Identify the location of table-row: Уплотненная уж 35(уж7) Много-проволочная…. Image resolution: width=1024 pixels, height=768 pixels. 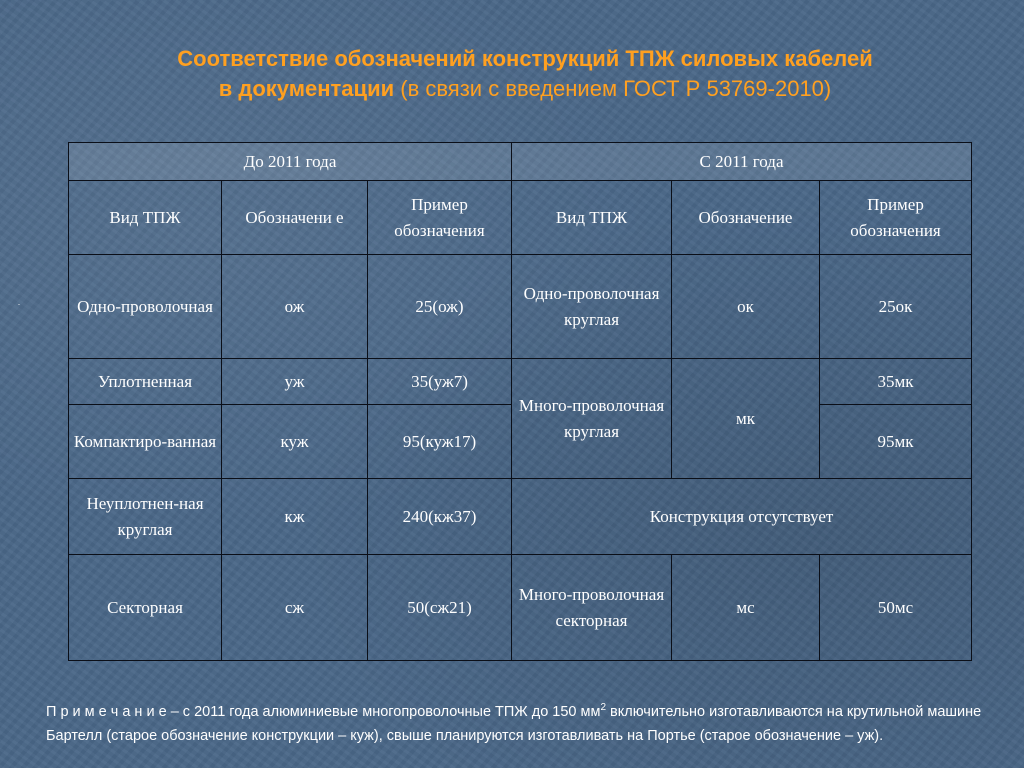
(520, 418).